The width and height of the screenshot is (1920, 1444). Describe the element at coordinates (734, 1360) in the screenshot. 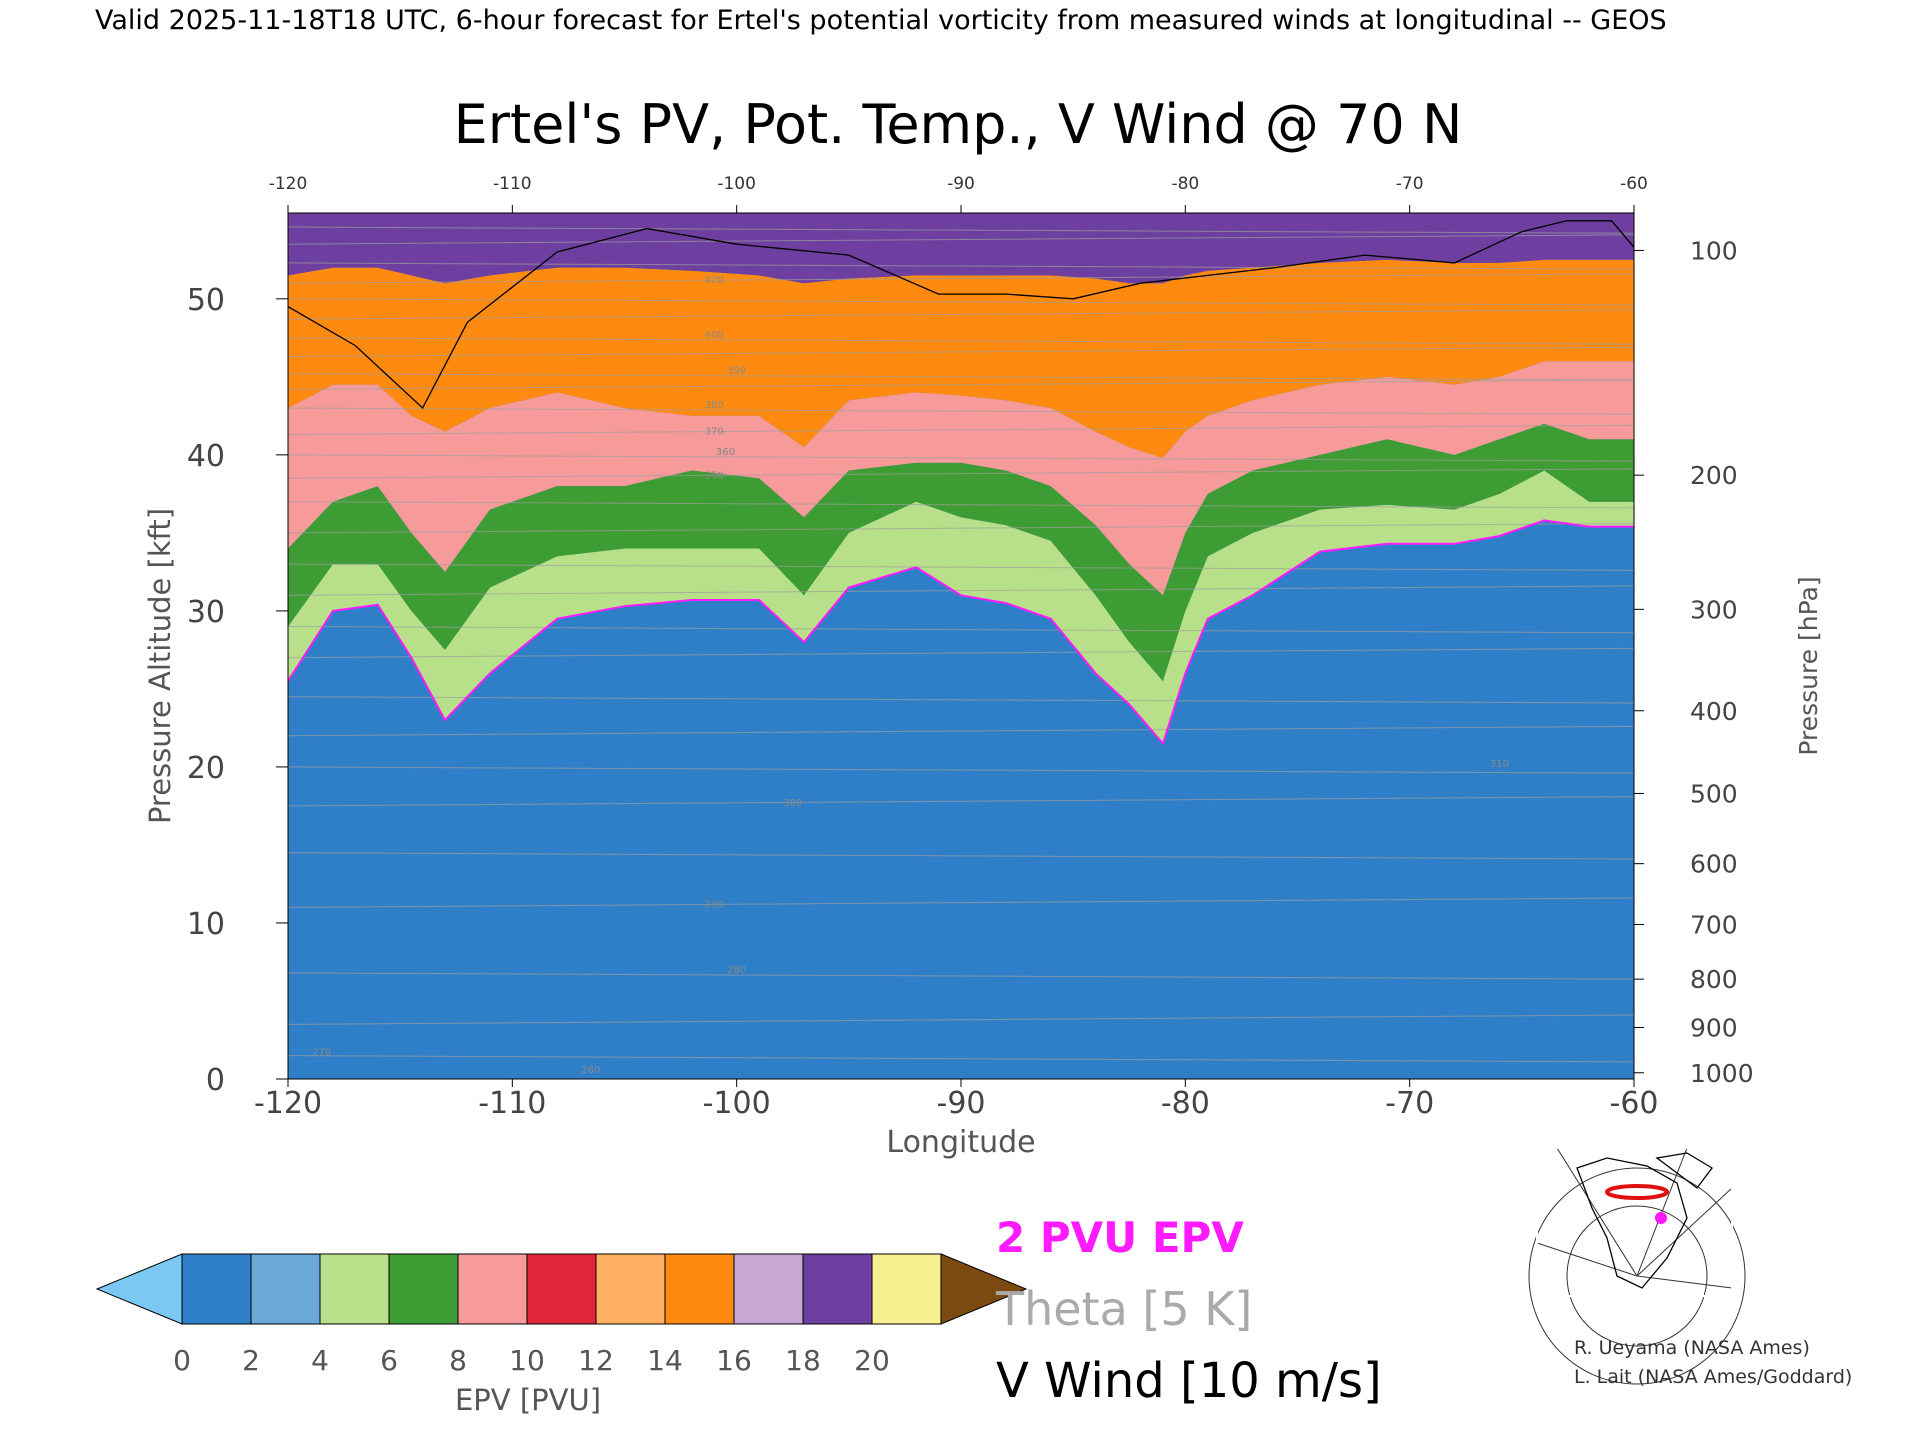

I see `colorbar-tick-label: 16` at that location.